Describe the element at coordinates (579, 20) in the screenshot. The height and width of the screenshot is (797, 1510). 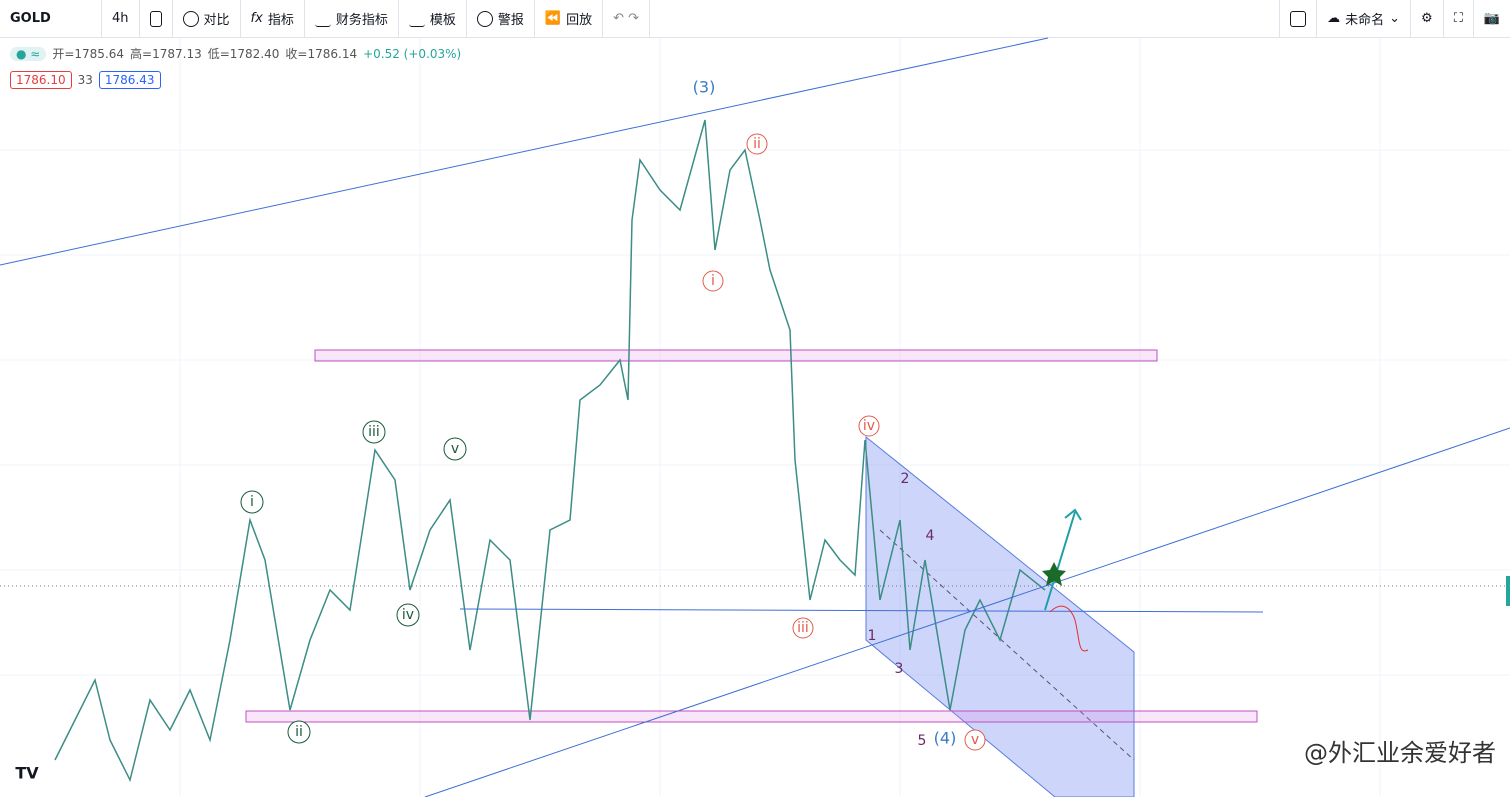
I see `label: 回放` at that location.